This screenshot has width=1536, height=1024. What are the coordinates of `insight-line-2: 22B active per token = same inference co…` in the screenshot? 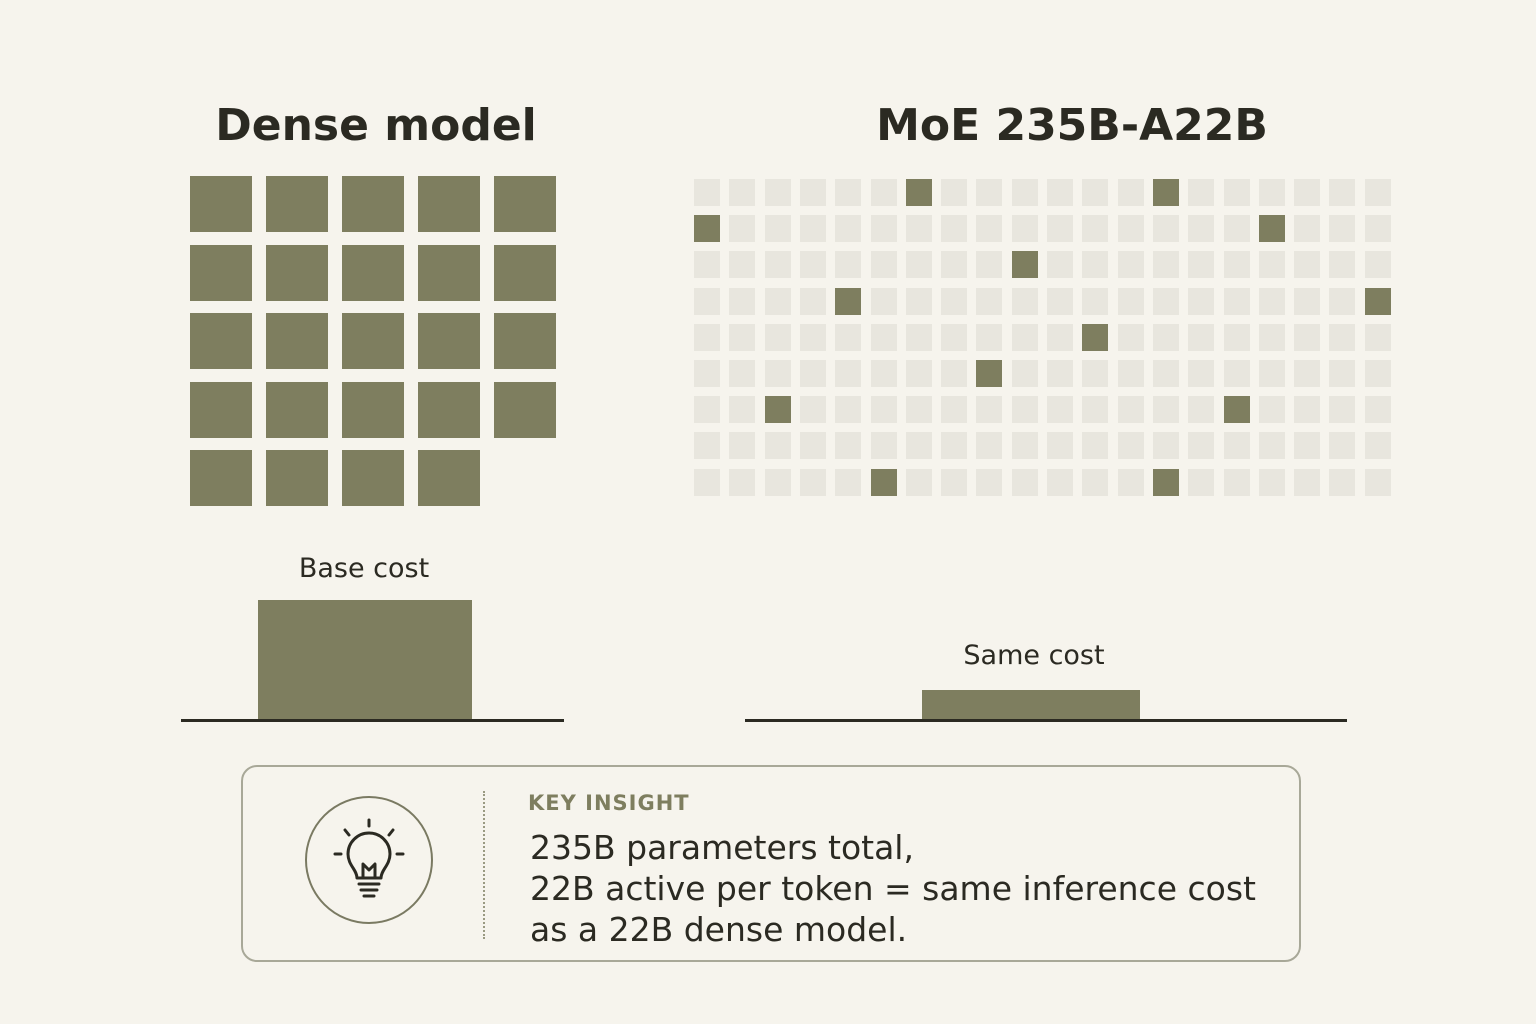 It's located at (893, 888).